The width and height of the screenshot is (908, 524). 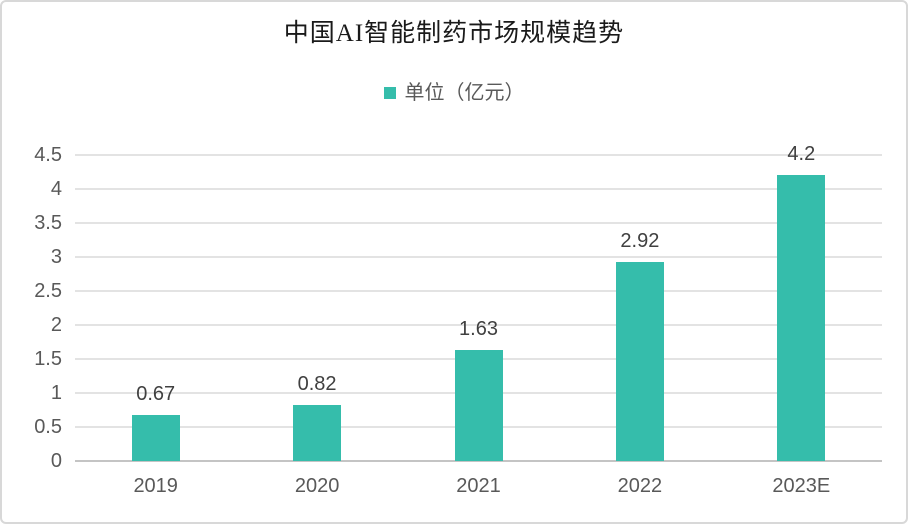 What do you see at coordinates (48, 427) in the screenshot?
I see `y-tick-label: 0.5` at bounding box center [48, 427].